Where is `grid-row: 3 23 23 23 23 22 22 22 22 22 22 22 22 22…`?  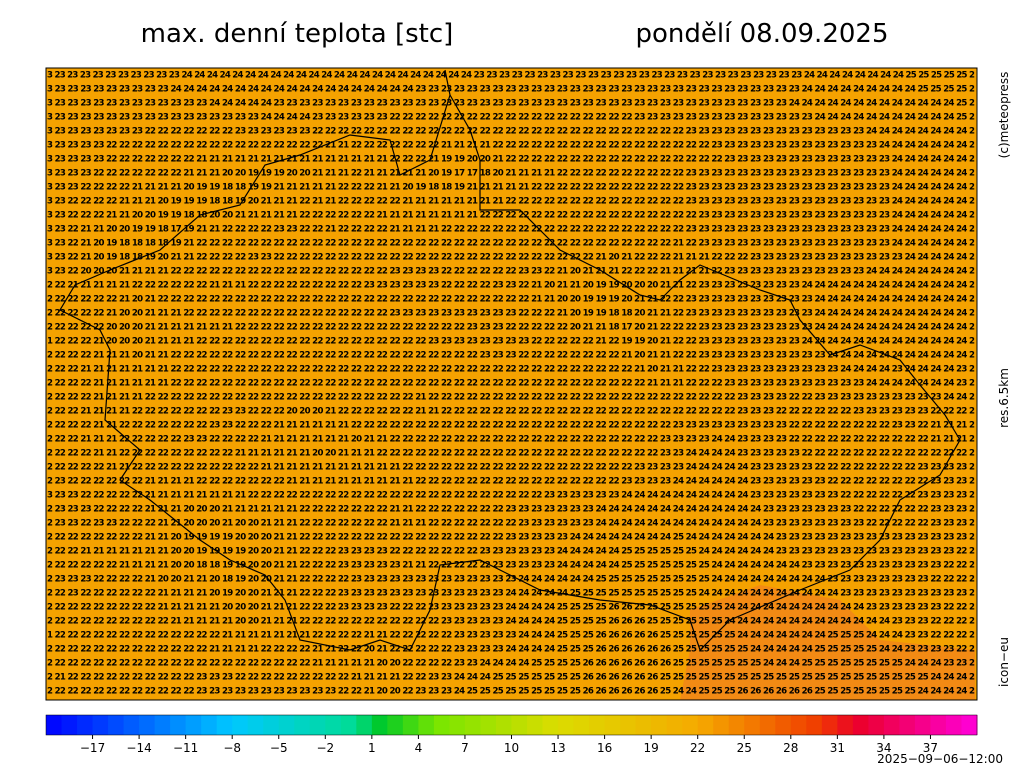
grid-row: 3 23 23 23 23 22 22 22 22 22 22 22 22 22… is located at coordinates (511, 146).